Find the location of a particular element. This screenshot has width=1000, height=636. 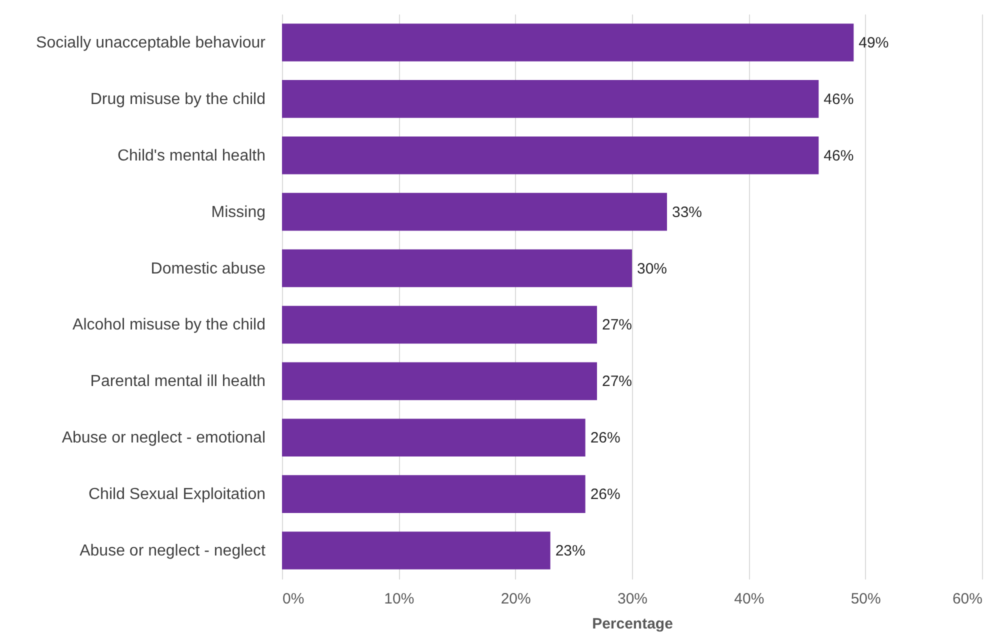

y-tick-label: Child's mental health is located at coordinates (191, 155).